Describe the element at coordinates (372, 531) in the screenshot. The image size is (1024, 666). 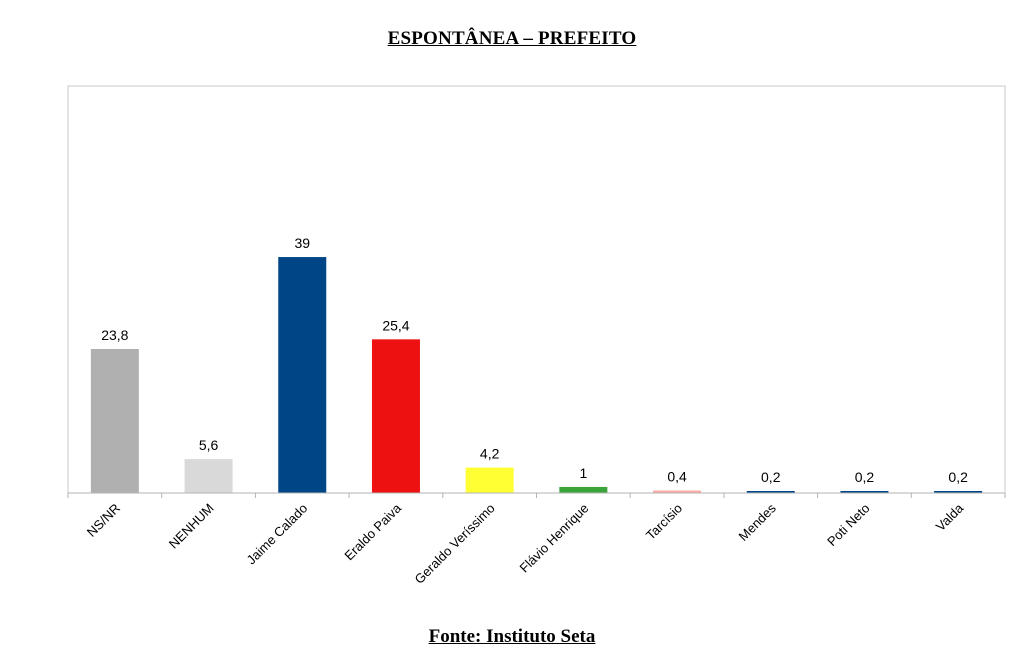
I see `category-label-3: Eraldo Paiva` at that location.